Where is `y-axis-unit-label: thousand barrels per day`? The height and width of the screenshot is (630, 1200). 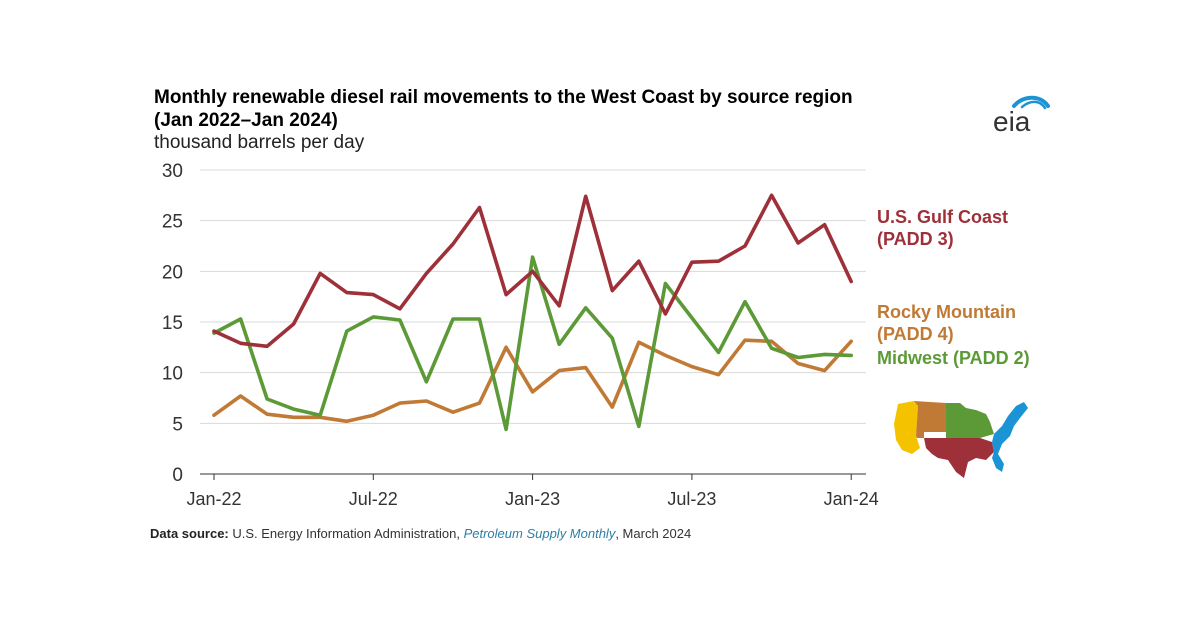
y-axis-unit-label: thousand barrels per day is located at coordinates (259, 142).